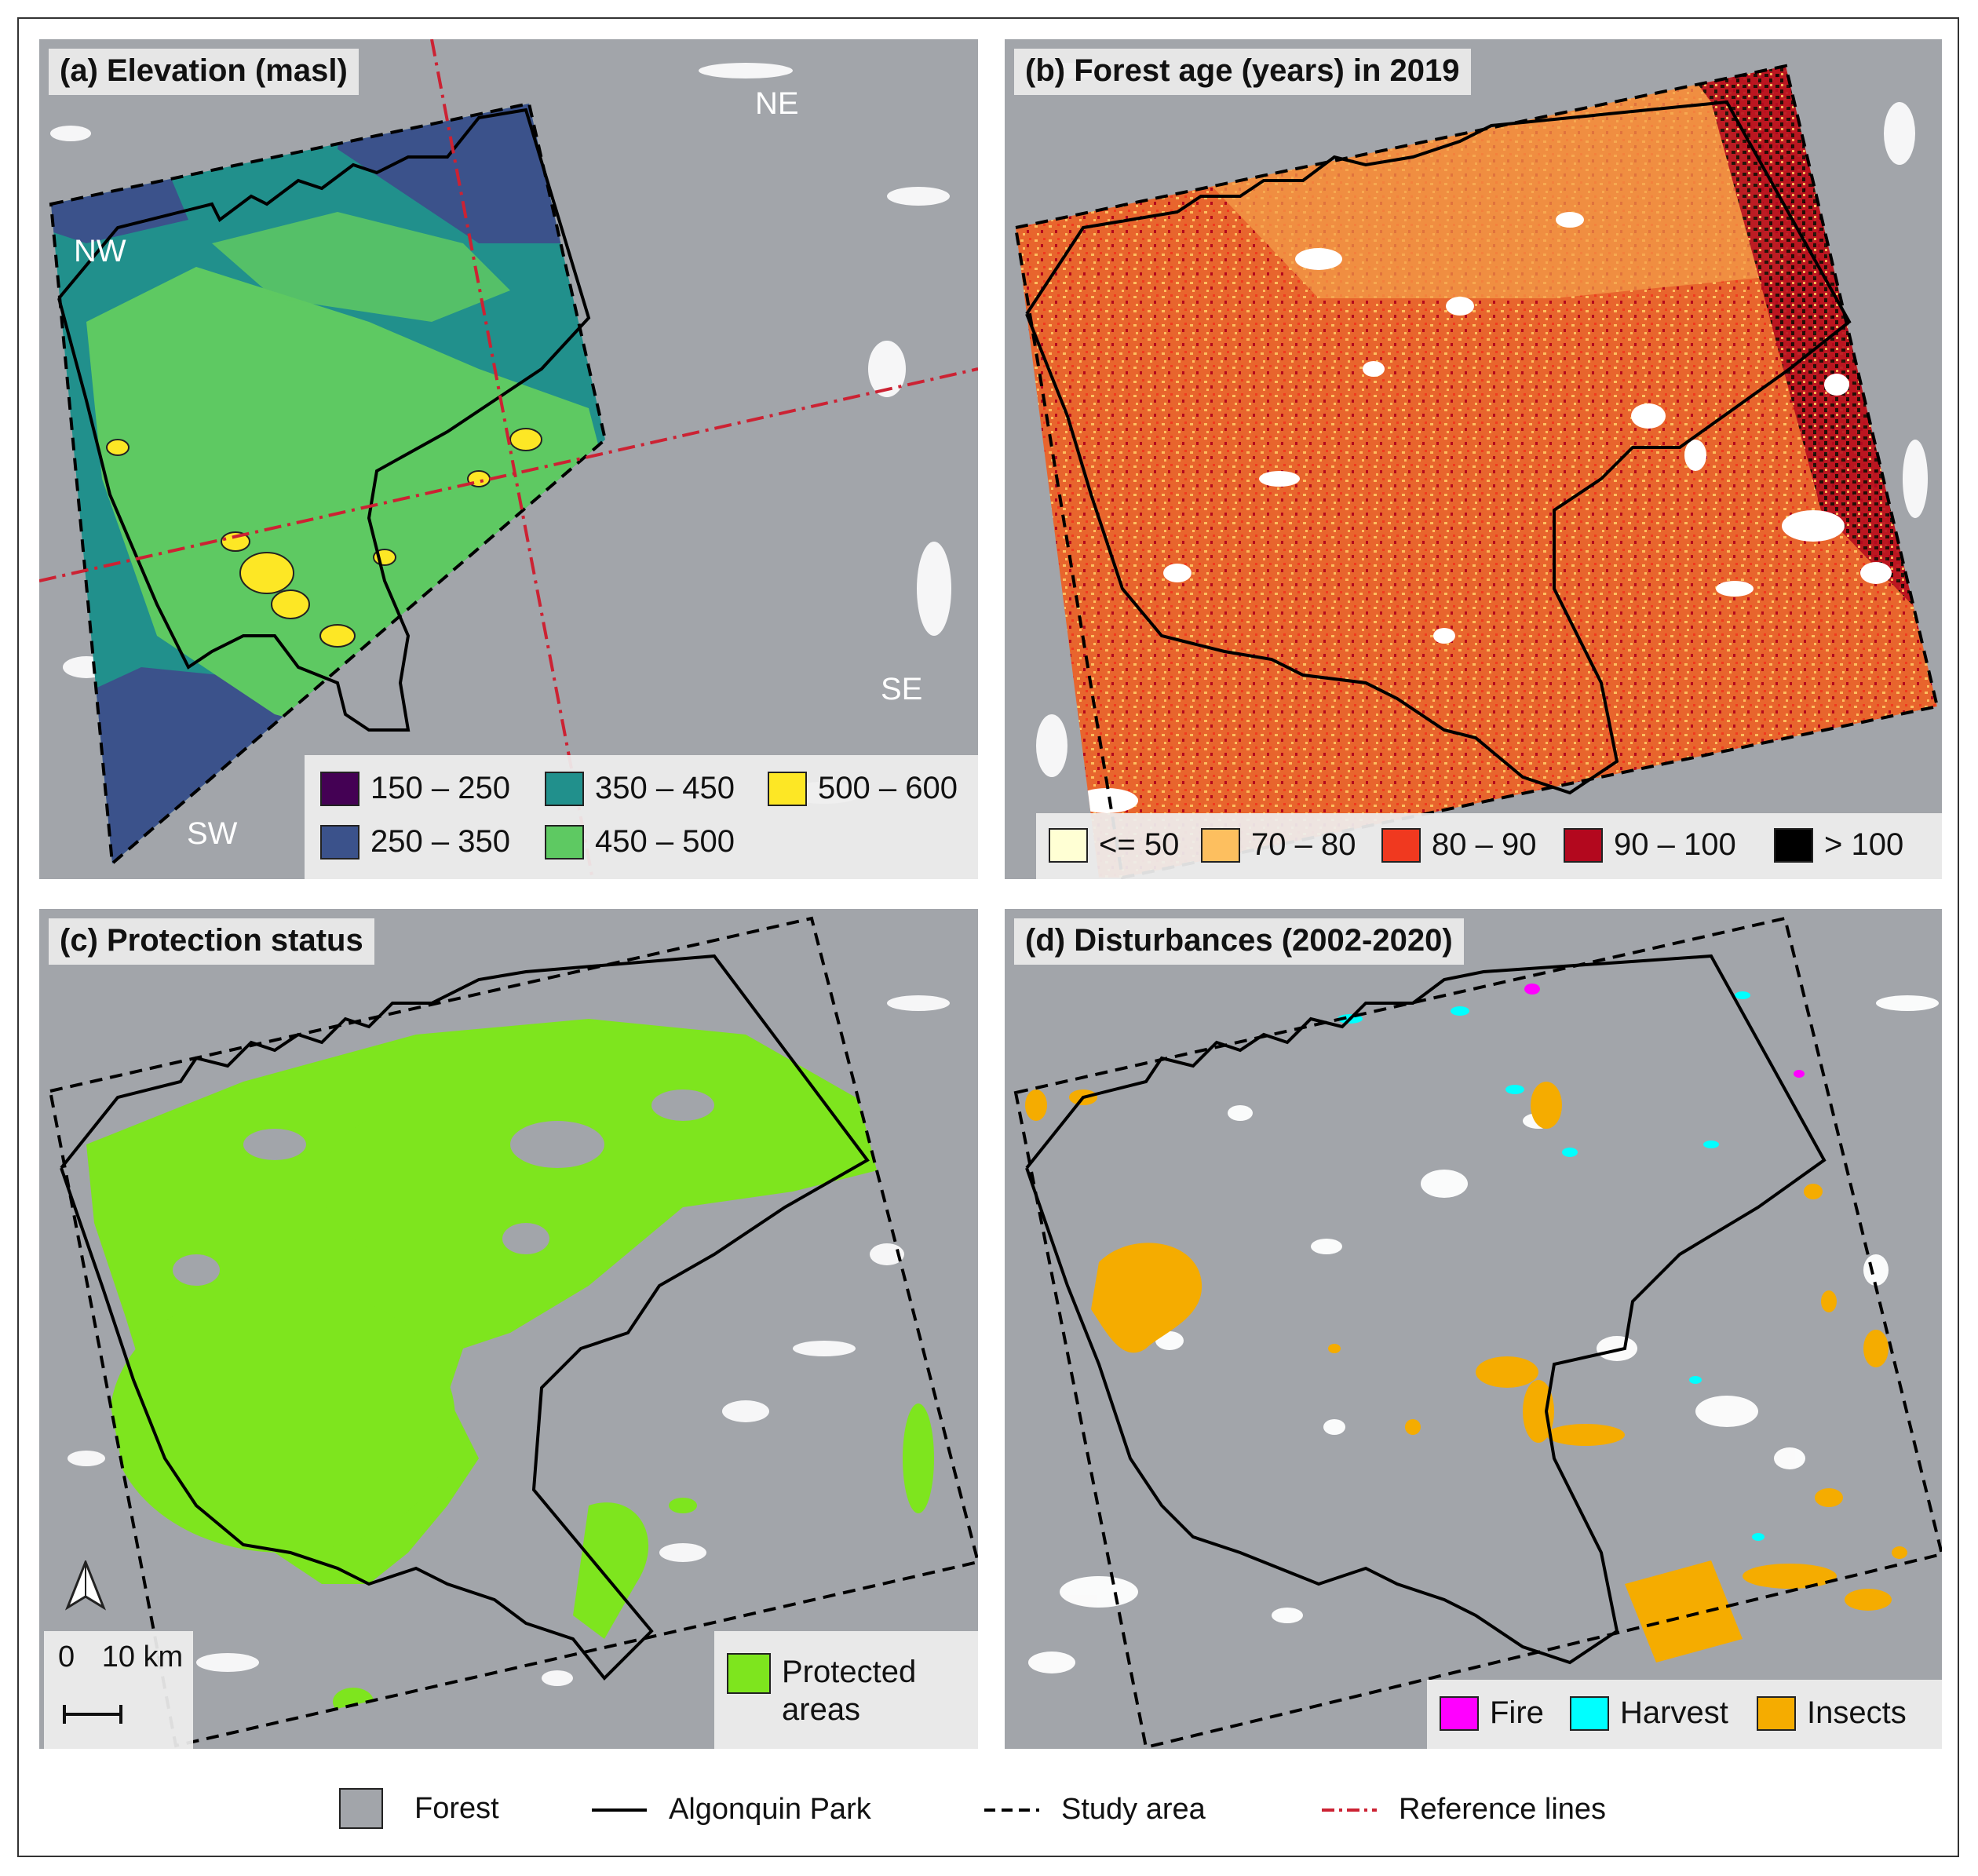  Describe the element at coordinates (849, 1672) in the screenshot. I see `legend-label: Protected` at that location.